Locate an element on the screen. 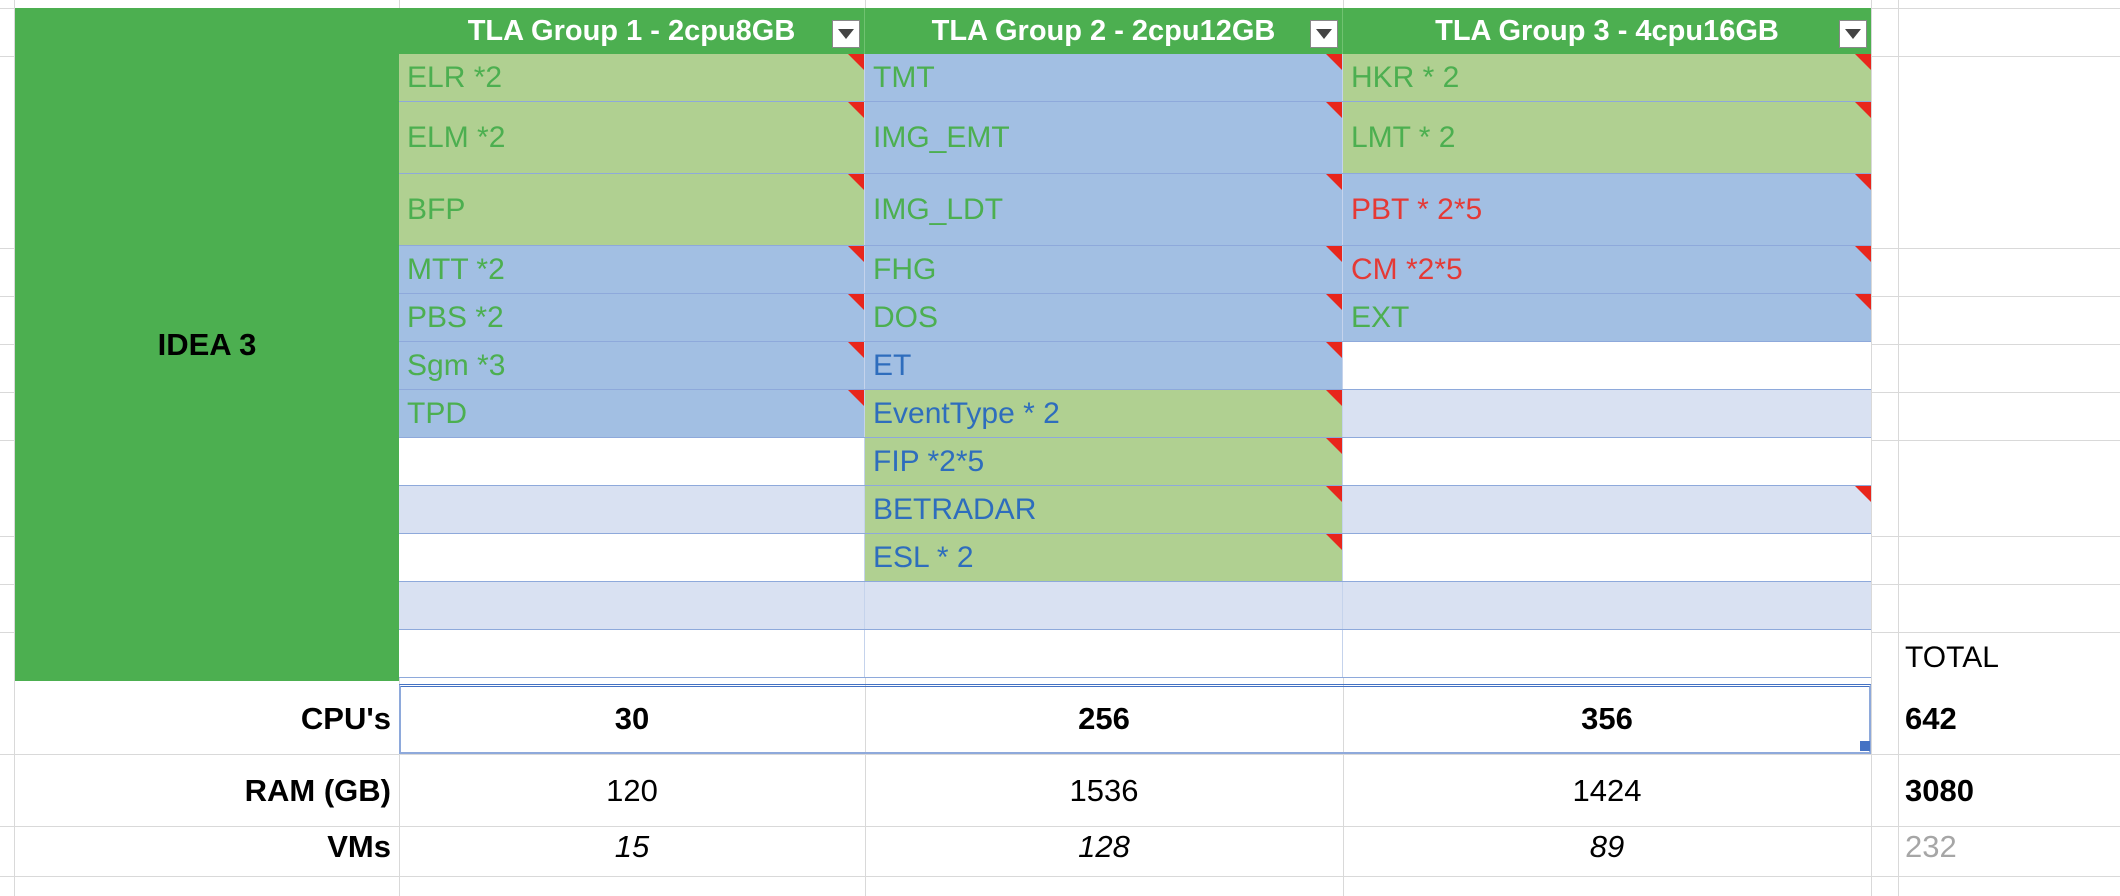 The height and width of the screenshot is (896, 2120). header-cell-group-2: TLA Group 2 - 2cpu12GB is located at coordinates (1104, 31).